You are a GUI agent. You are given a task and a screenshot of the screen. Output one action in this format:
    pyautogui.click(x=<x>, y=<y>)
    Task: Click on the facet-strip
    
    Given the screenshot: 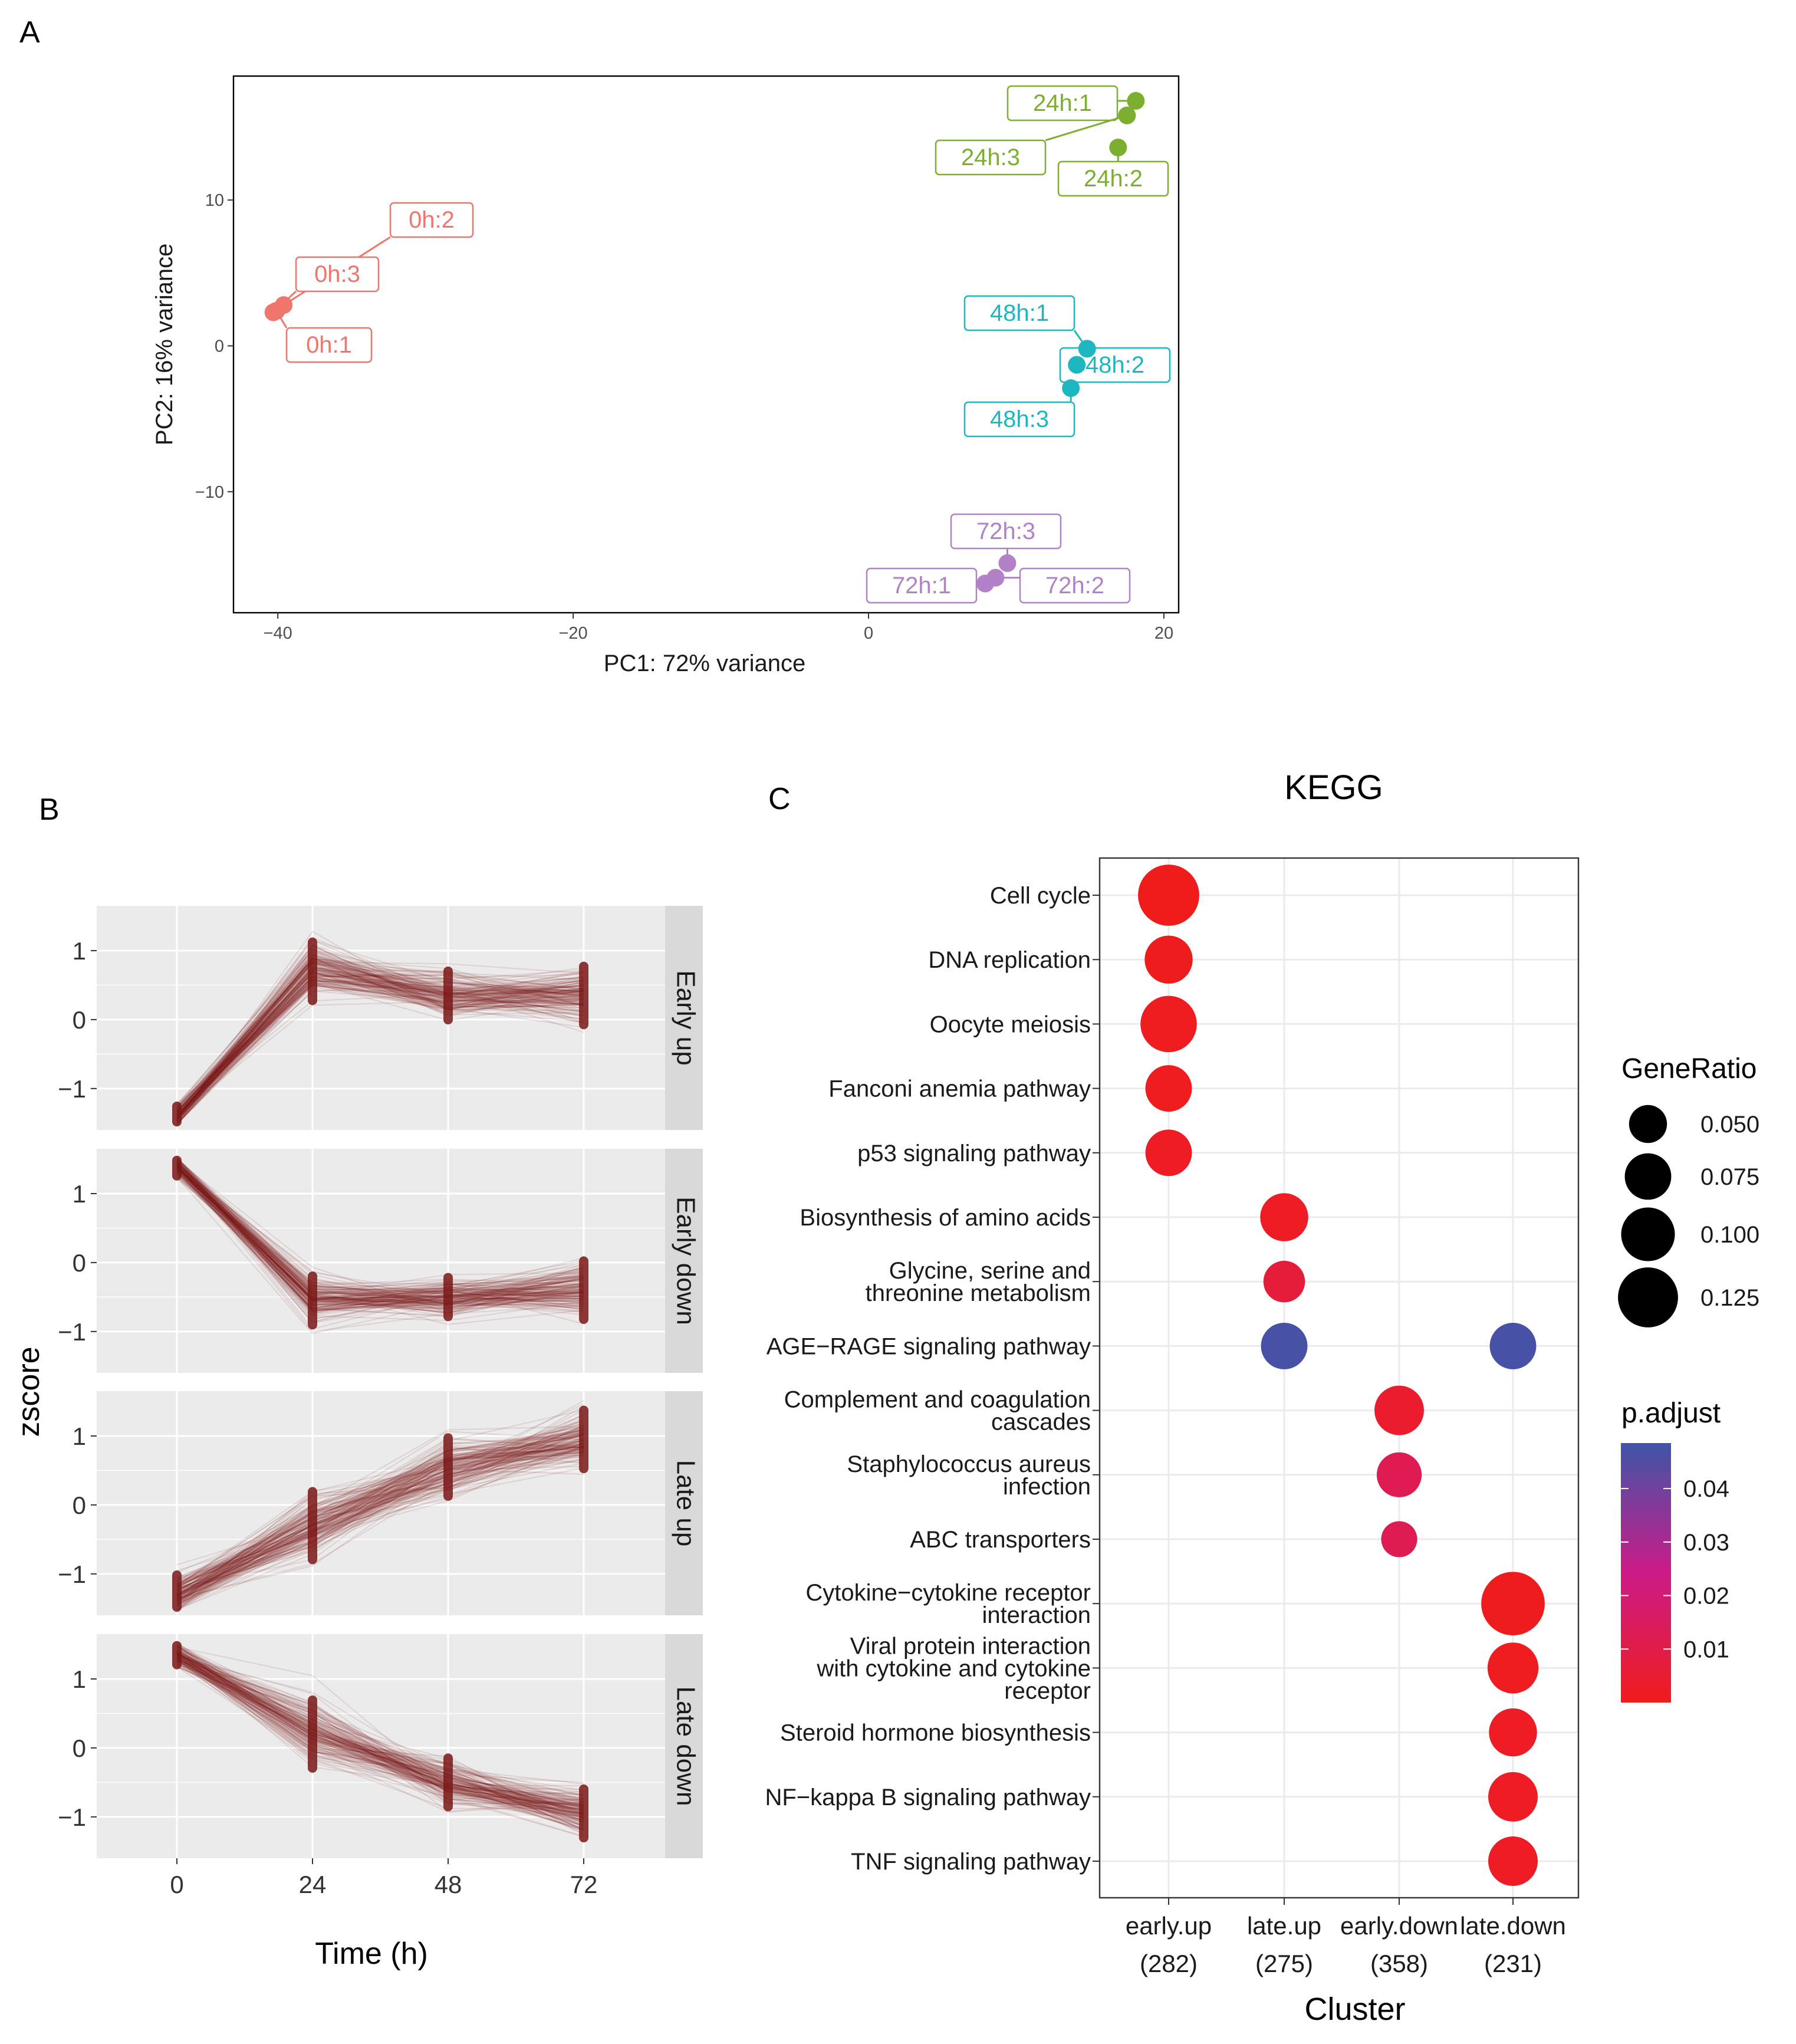 What is the action you would take?
    pyautogui.click(x=684, y=1503)
    